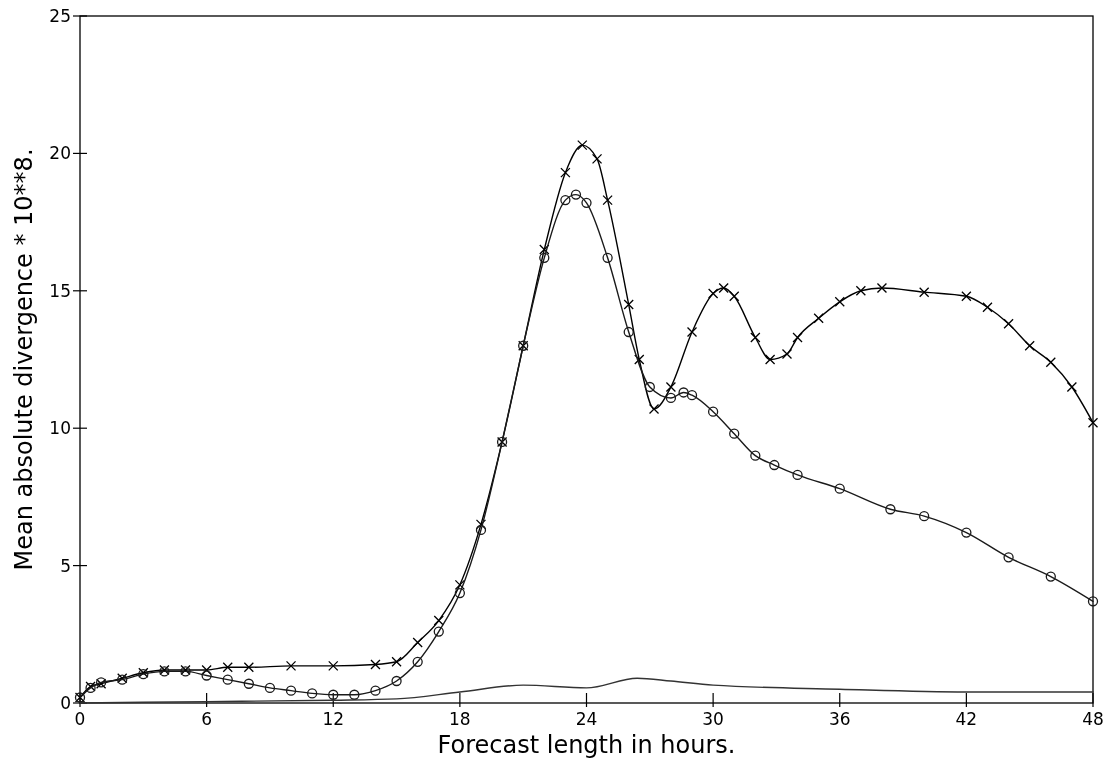 Image resolution: width=1113 pixels, height=783 pixels. Describe the element at coordinates (713, 719) in the screenshot. I see `x-tick-label: 30` at that location.